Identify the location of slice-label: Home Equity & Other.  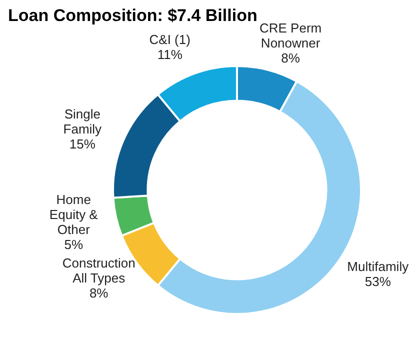
(73, 215).